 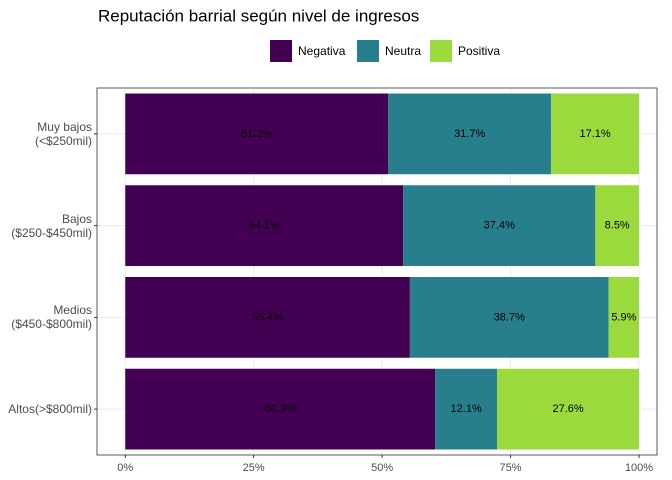 I want to click on data-label: 17.1%, so click(x=594, y=134).